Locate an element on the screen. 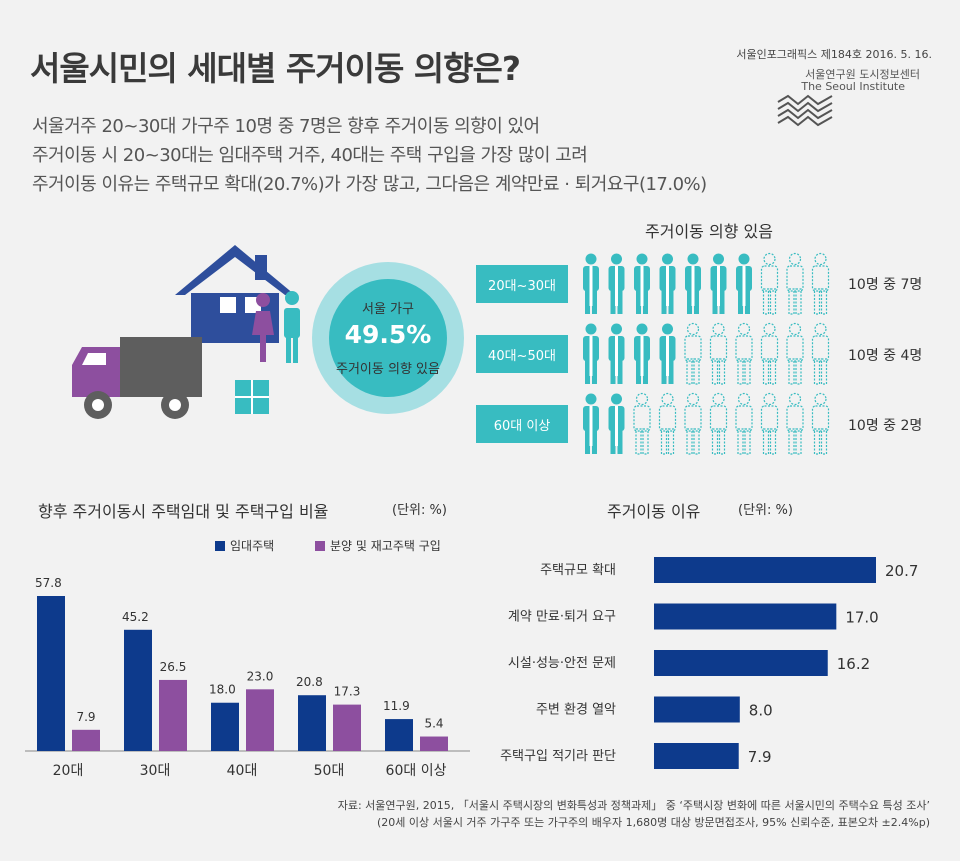 Image resolution: width=960 pixels, height=861 pixels. reason-label: 계약 만료·퇴거 요구 is located at coordinates (562, 617).